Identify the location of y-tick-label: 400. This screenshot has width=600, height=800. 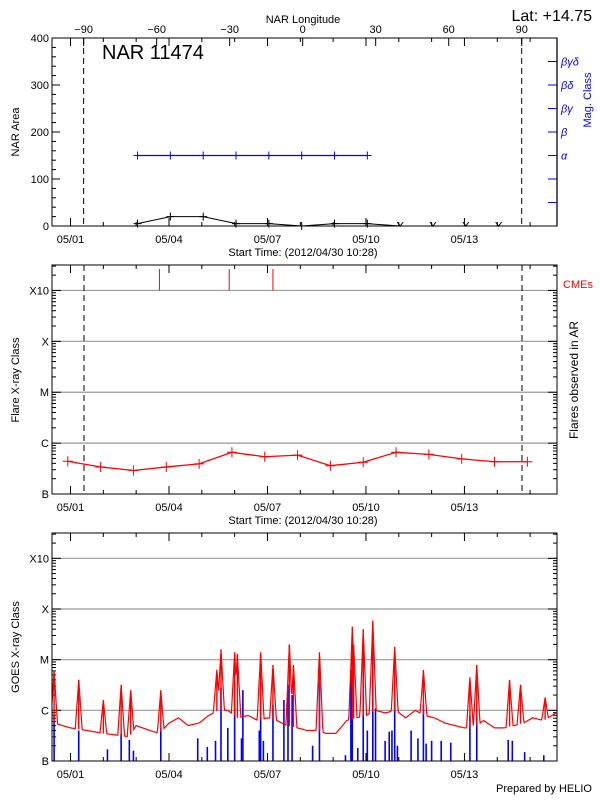
(40, 39).